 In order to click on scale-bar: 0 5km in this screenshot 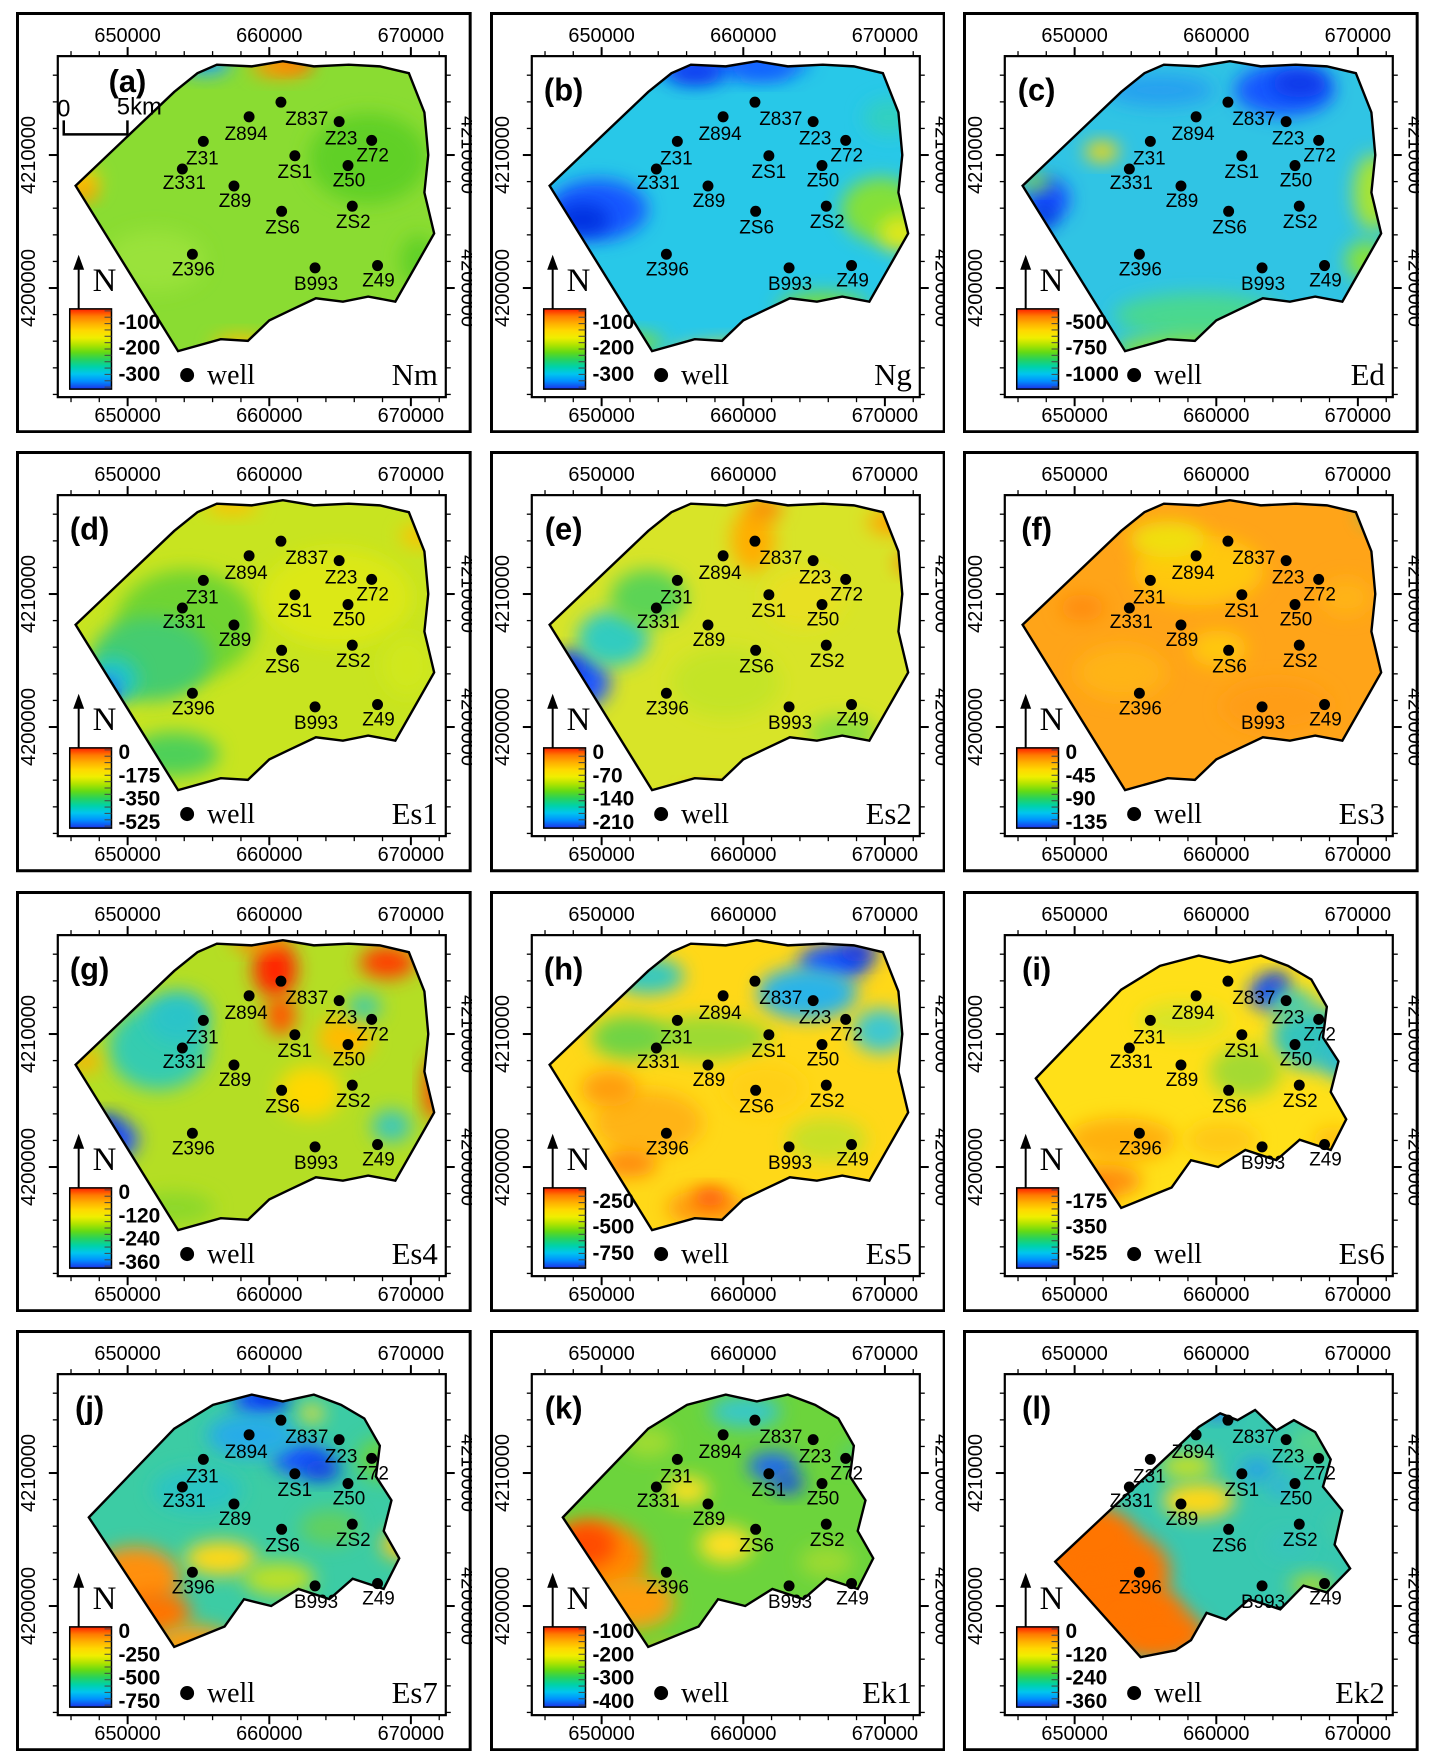, I will do `click(109, 114)`.